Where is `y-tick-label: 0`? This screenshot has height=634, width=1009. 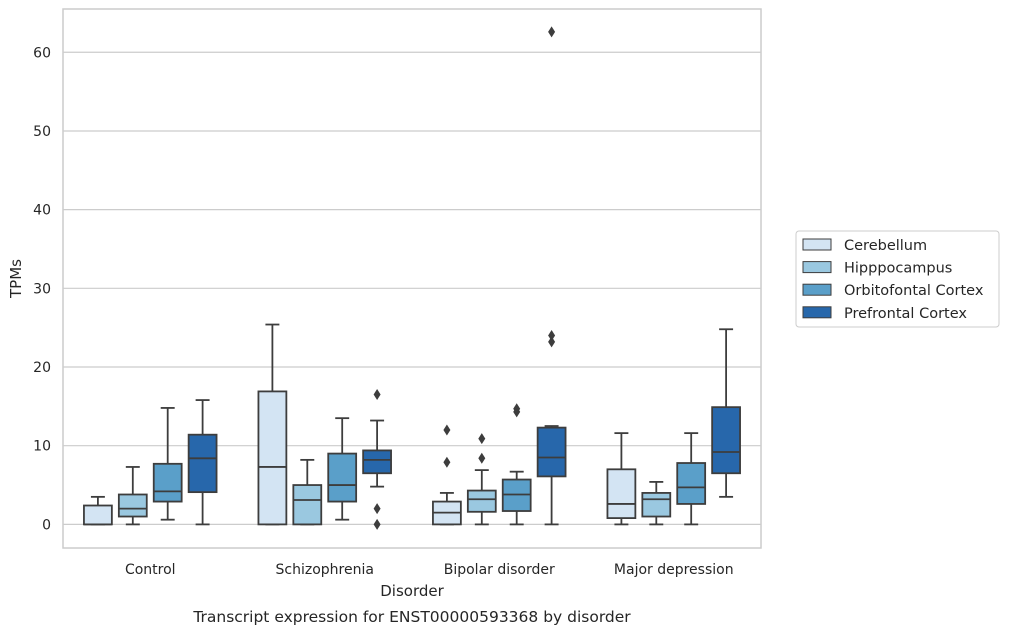
y-tick-label: 0 is located at coordinates (46, 525).